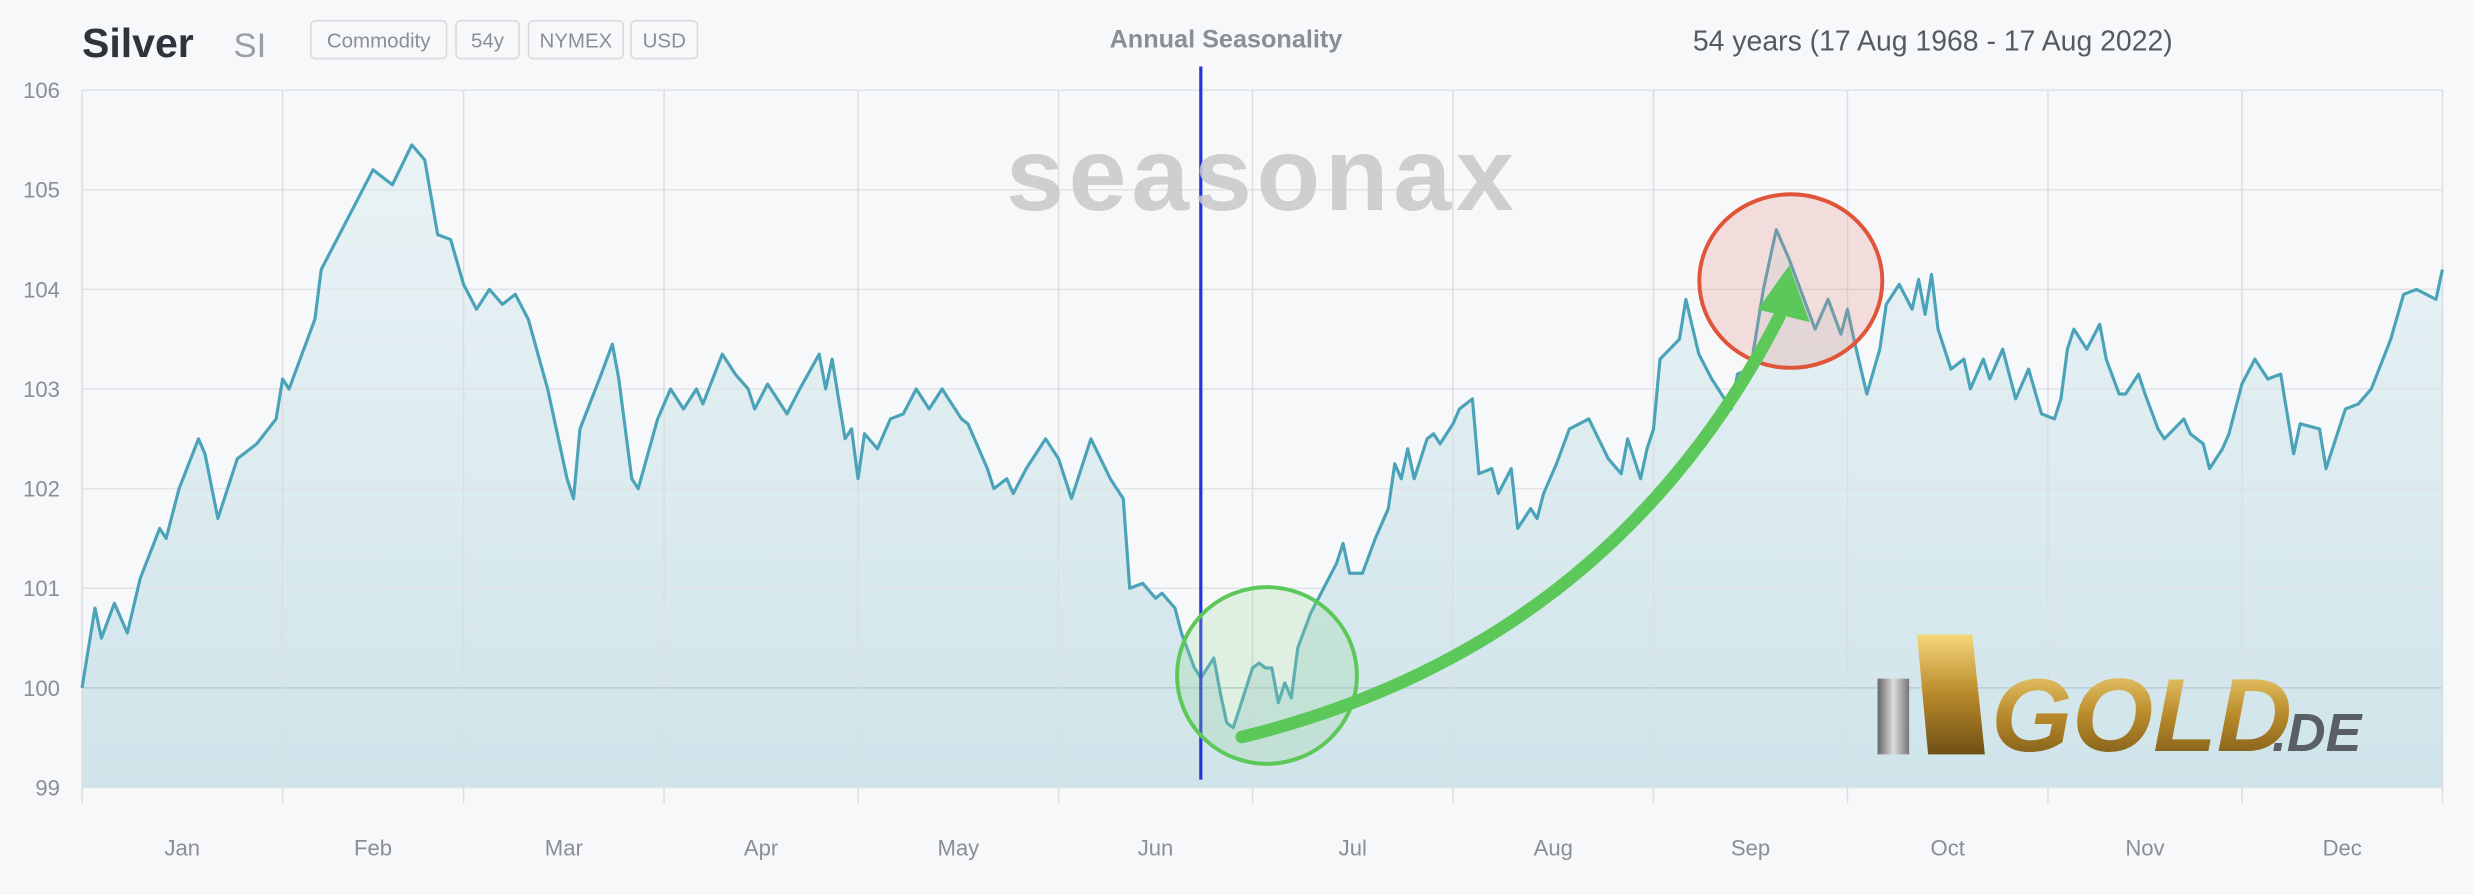  Describe the element at coordinates (41, 90) in the screenshot. I see `y-tick-label: 106` at that location.